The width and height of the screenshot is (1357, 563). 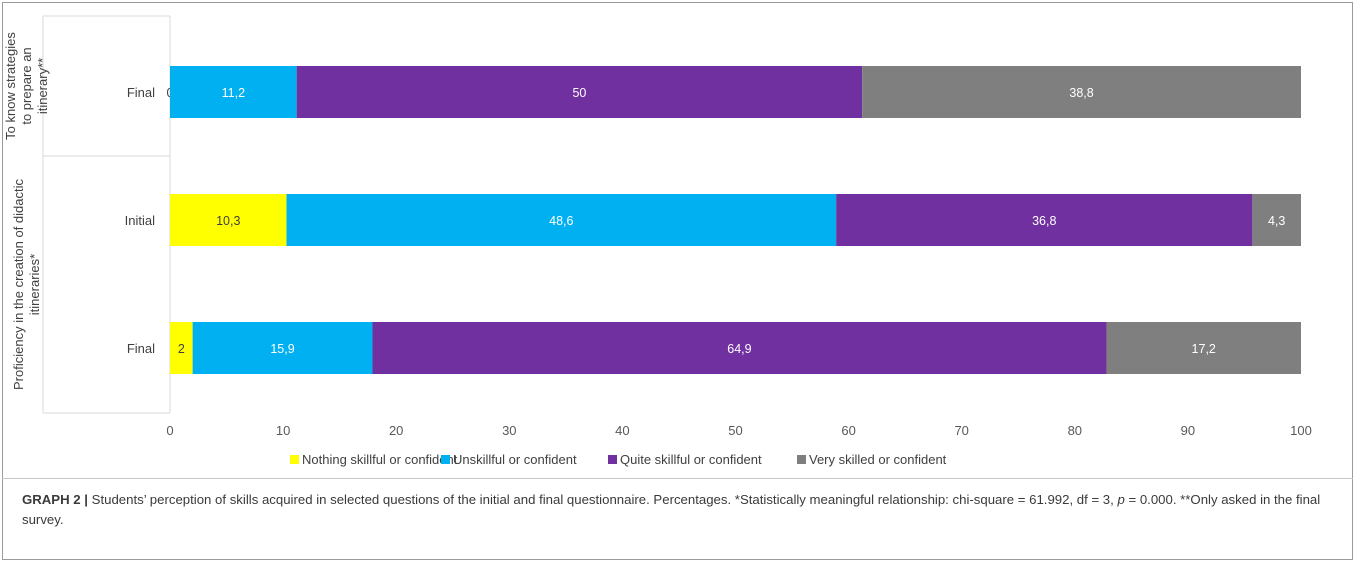 I want to click on data-label: 50, so click(x=579, y=93).